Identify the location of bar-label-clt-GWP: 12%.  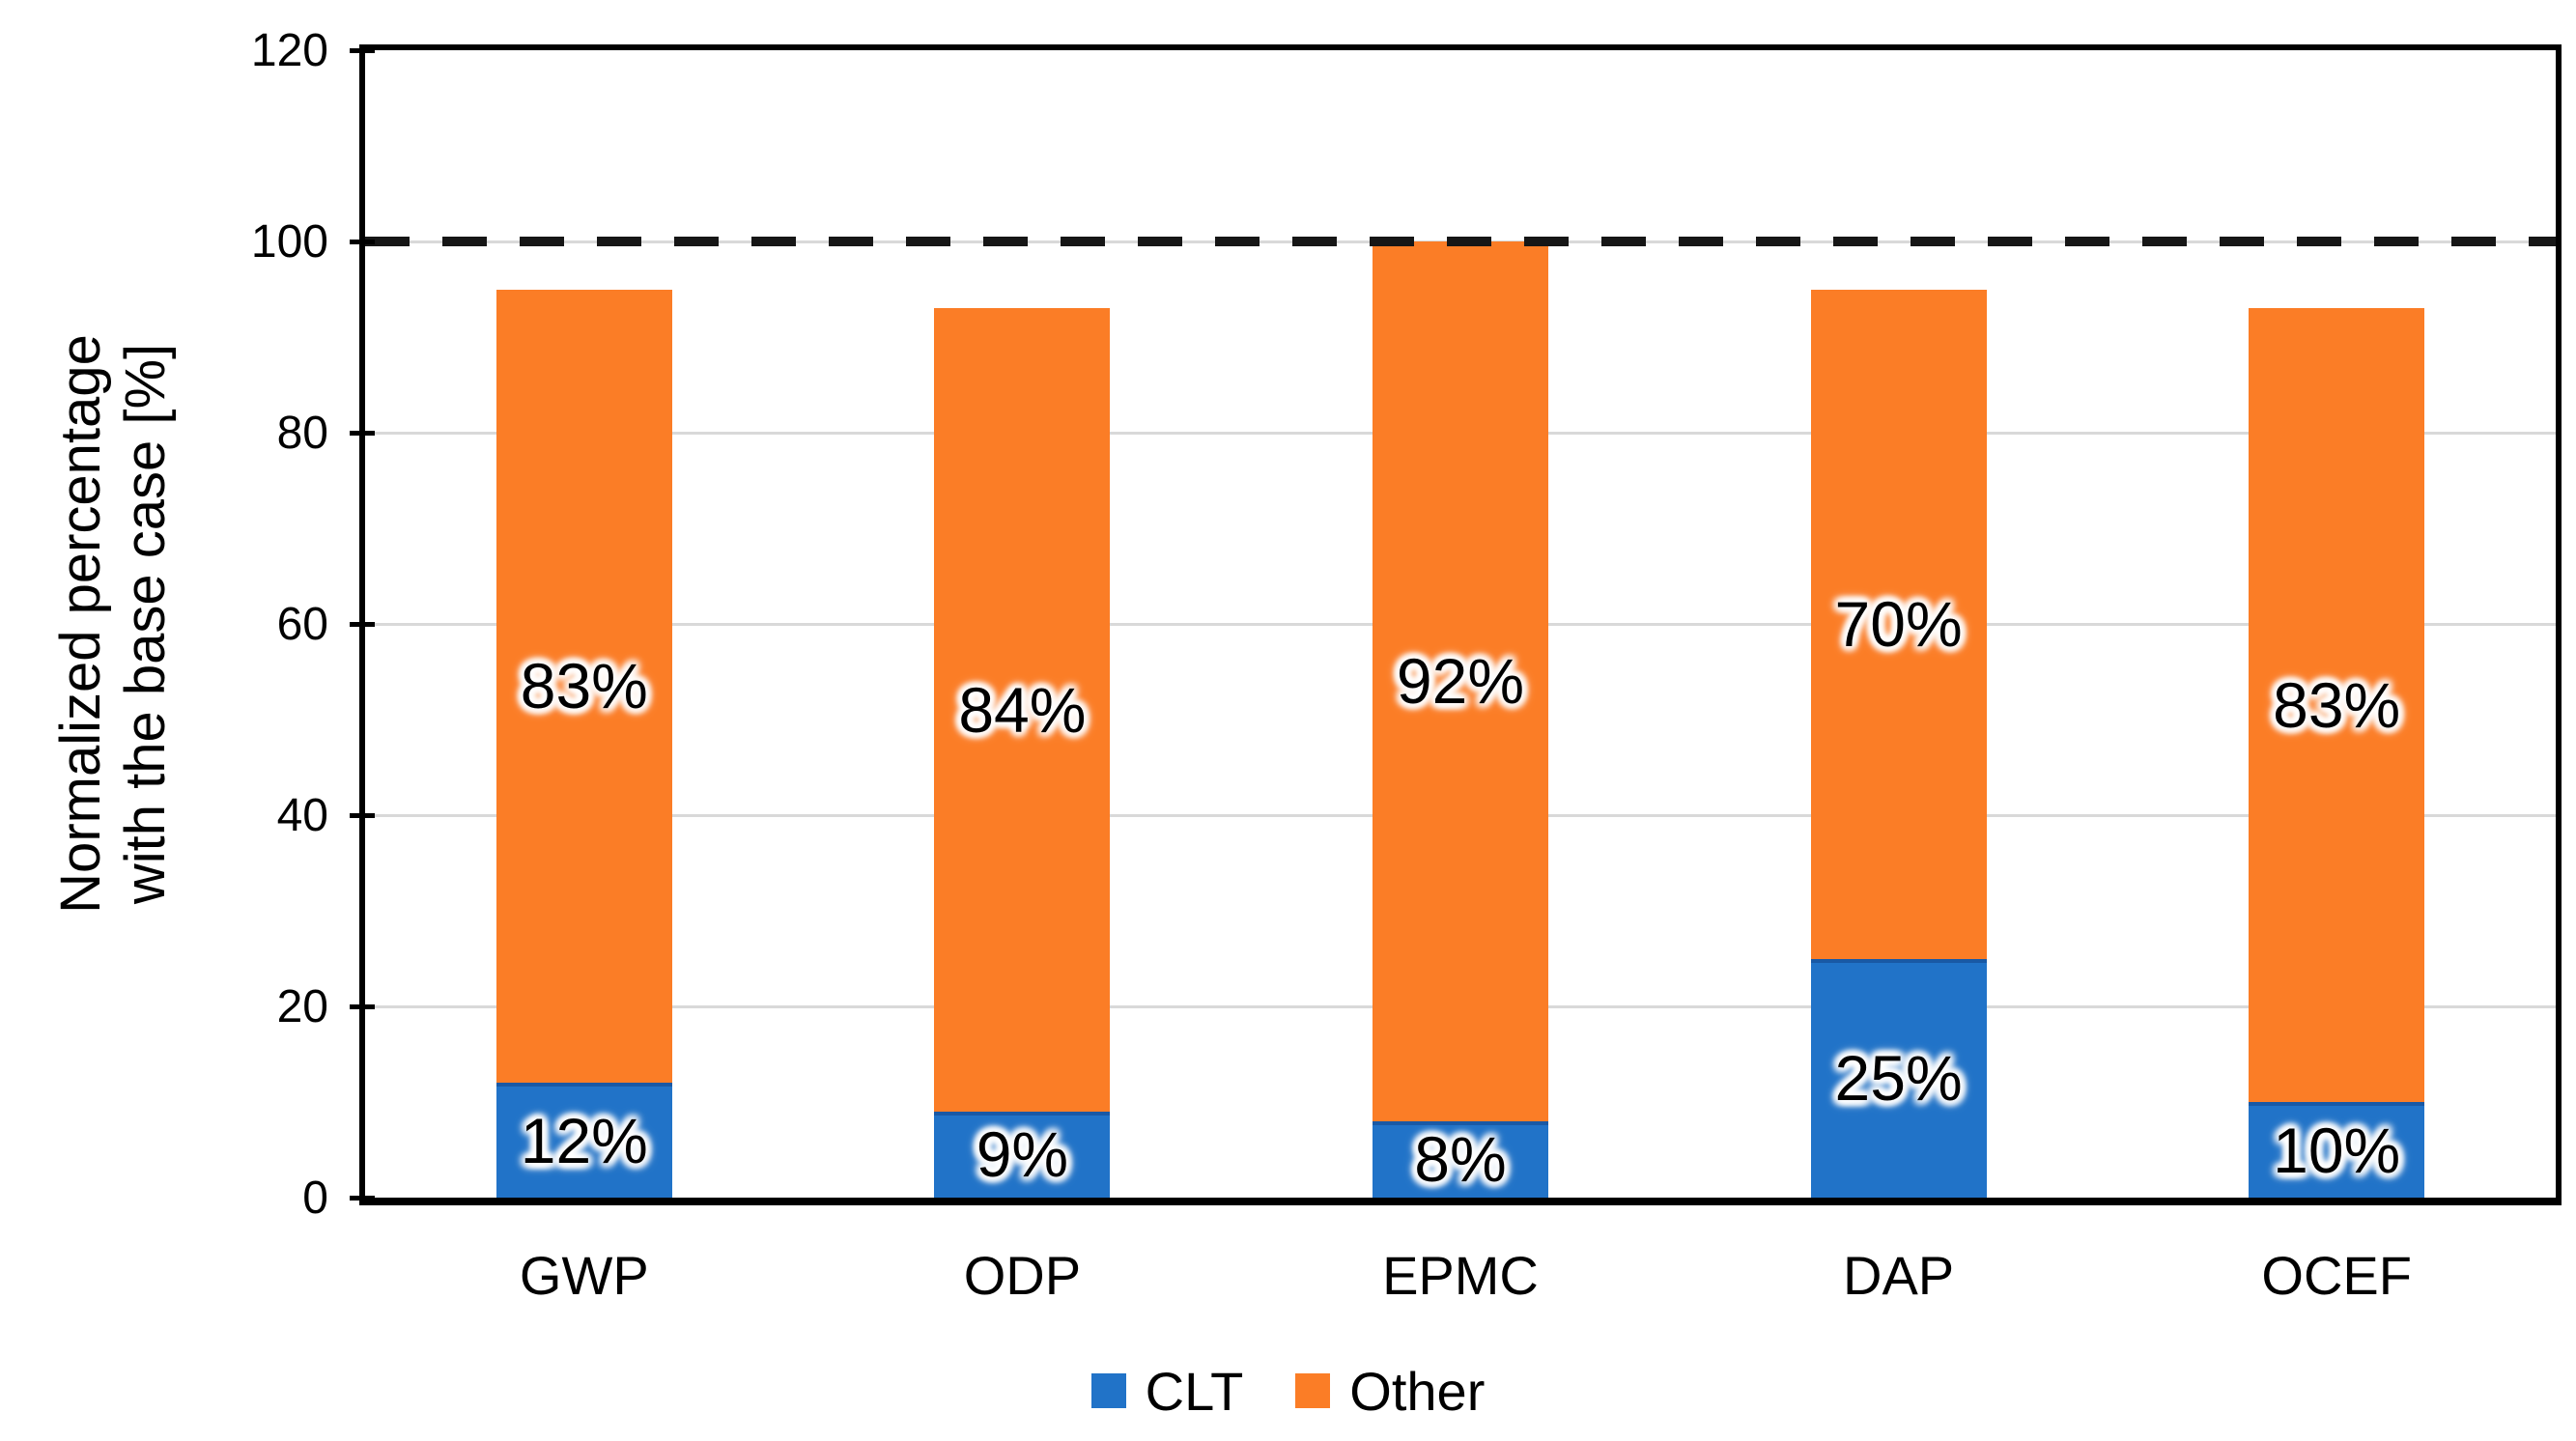
(584, 1140).